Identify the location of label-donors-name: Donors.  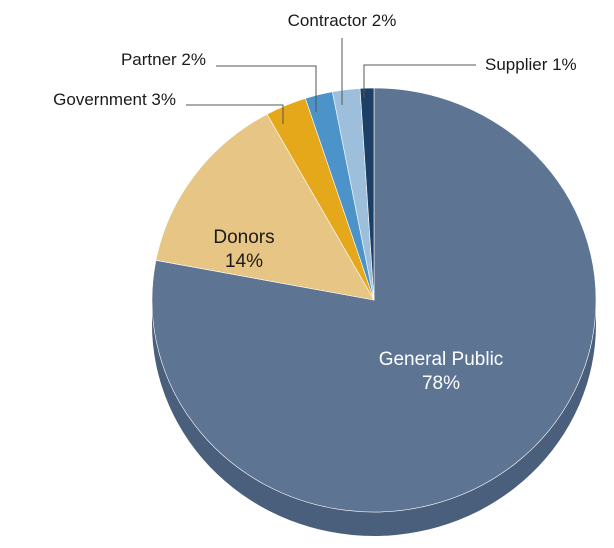
(243, 237).